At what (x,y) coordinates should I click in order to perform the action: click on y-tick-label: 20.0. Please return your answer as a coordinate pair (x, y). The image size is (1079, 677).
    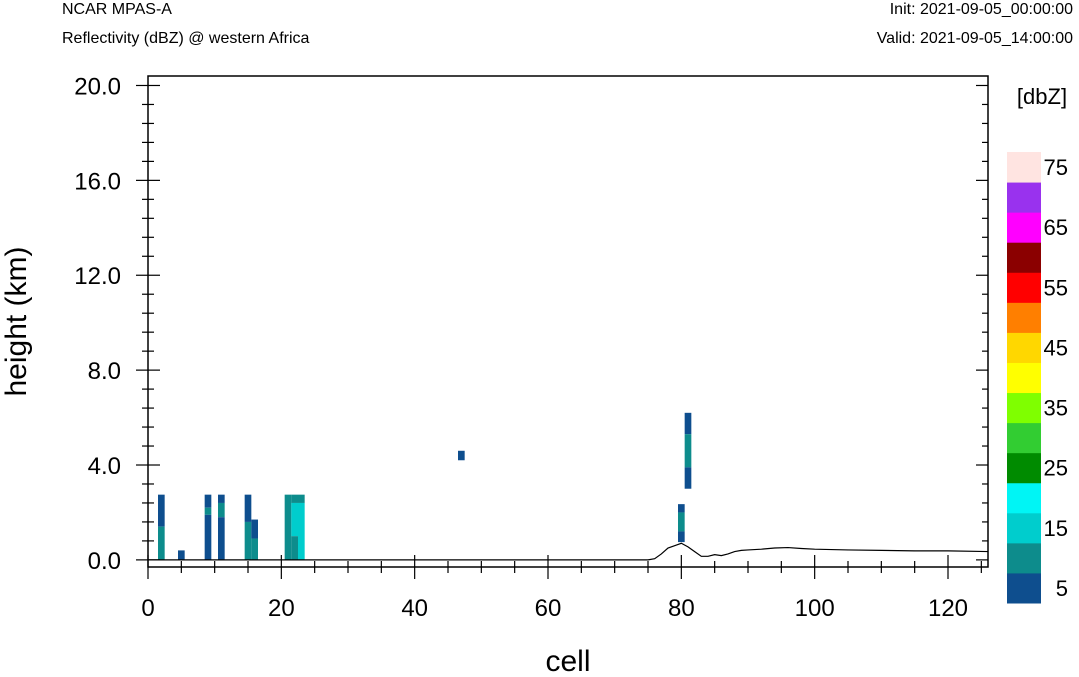
    Looking at the image, I should click on (97, 86).